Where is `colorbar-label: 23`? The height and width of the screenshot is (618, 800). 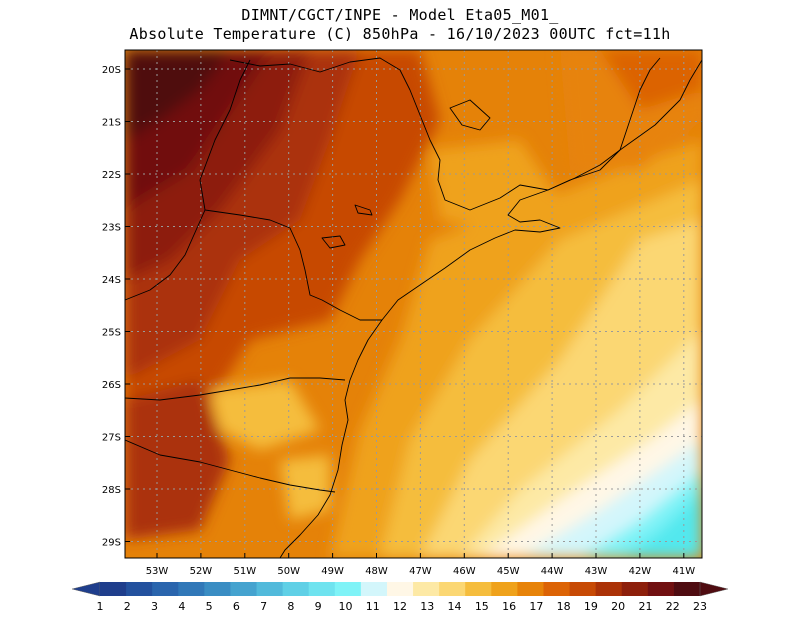 colorbar-label: 23 is located at coordinates (700, 606).